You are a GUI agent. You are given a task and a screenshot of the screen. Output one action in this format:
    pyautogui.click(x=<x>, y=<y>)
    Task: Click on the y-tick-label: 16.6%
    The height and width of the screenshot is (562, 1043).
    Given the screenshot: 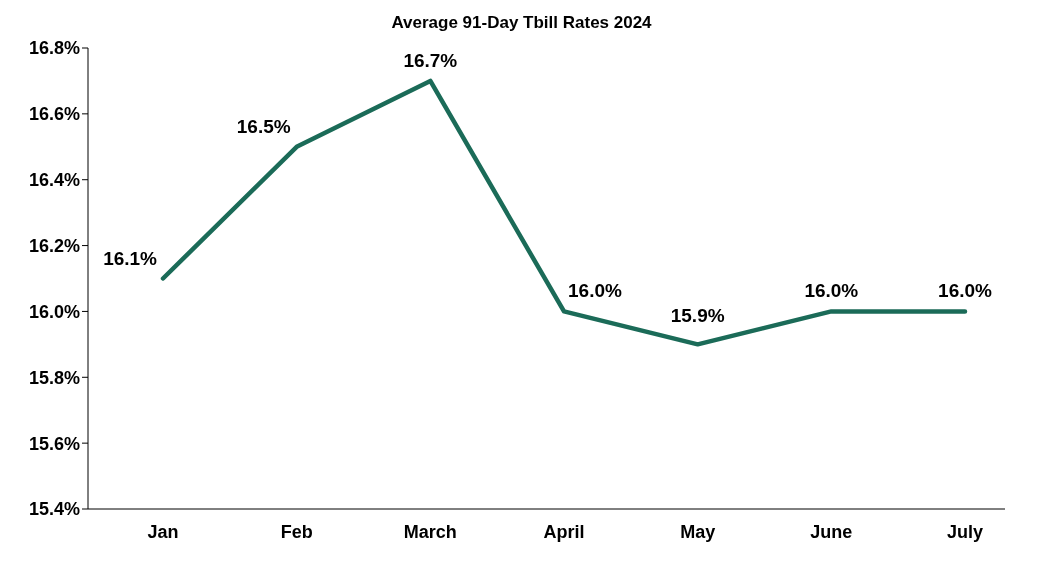 What is the action you would take?
    pyautogui.click(x=54, y=114)
    